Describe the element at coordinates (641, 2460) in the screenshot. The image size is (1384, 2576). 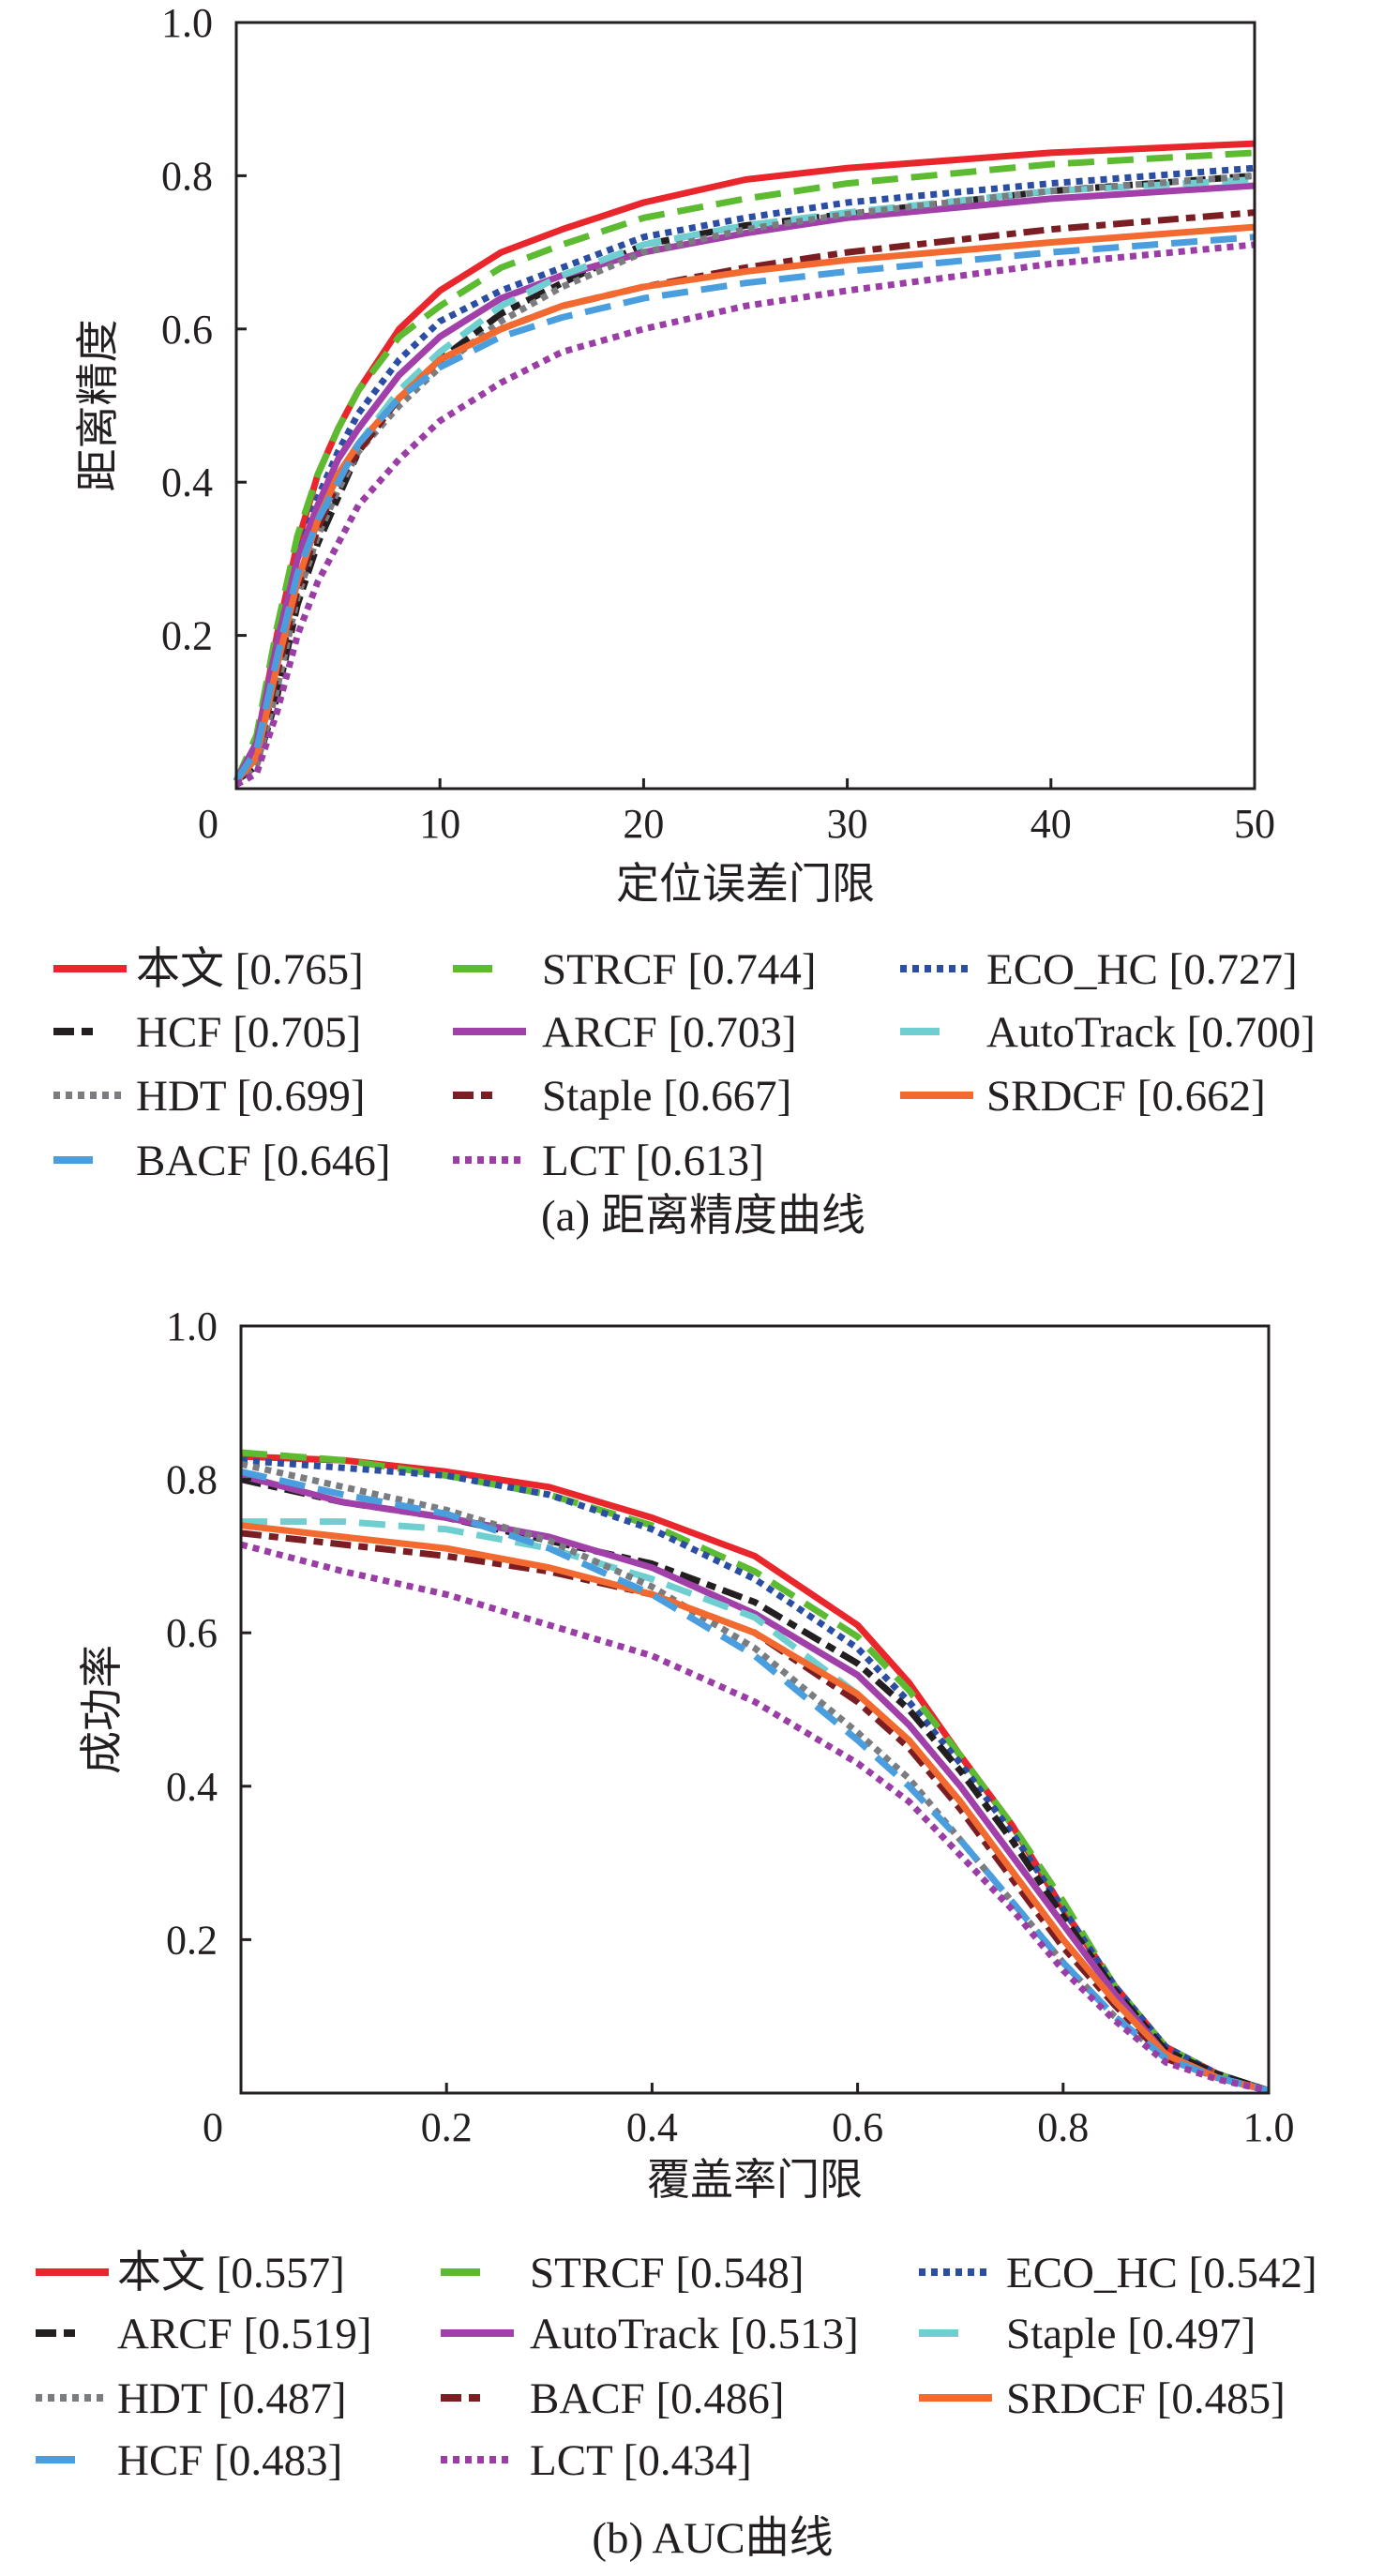
I see `legend-label: LCT [0.434]` at that location.